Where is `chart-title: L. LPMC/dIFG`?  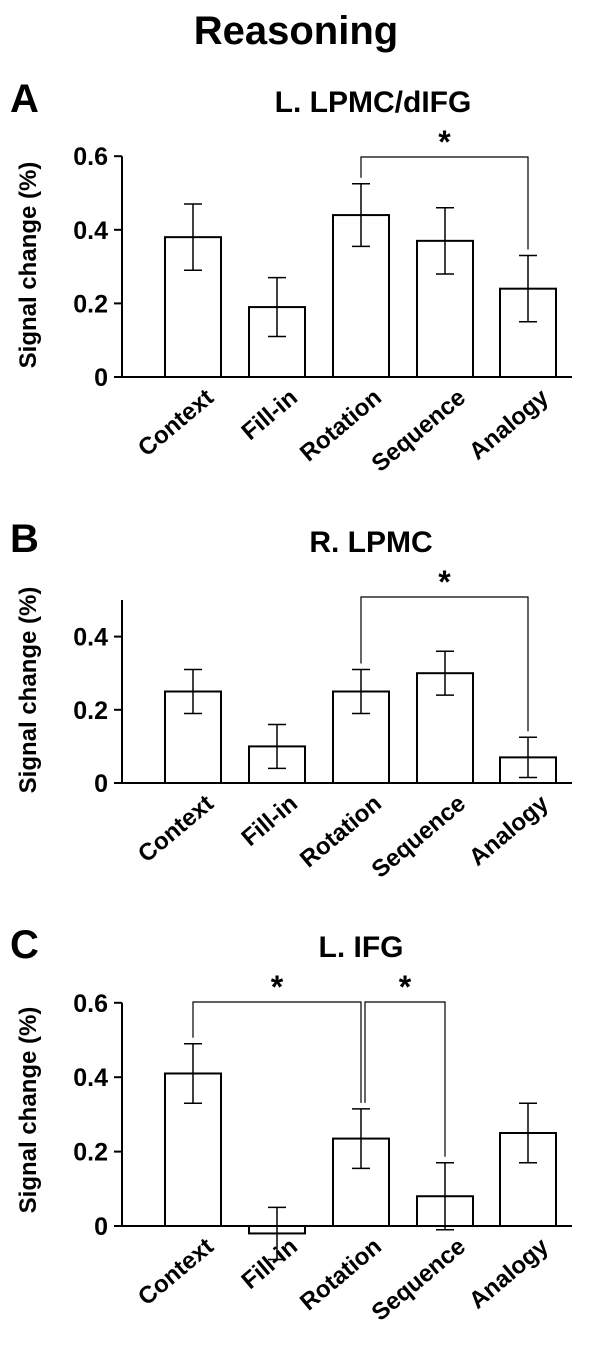
chart-title: L. LPMC/dIFG is located at coordinates (373, 102).